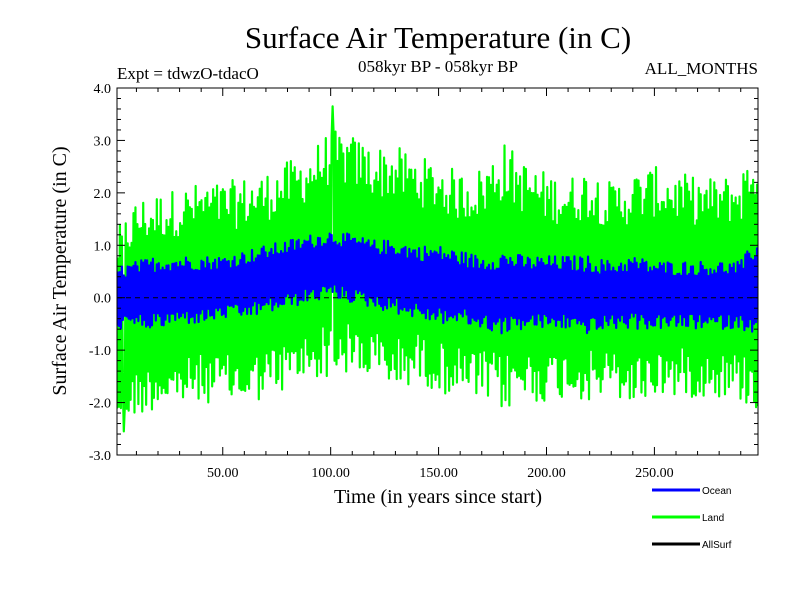 The height and width of the screenshot is (600, 800). Describe the element at coordinates (103, 89) in the screenshot. I see `y-tick-label: 4.0` at that location.